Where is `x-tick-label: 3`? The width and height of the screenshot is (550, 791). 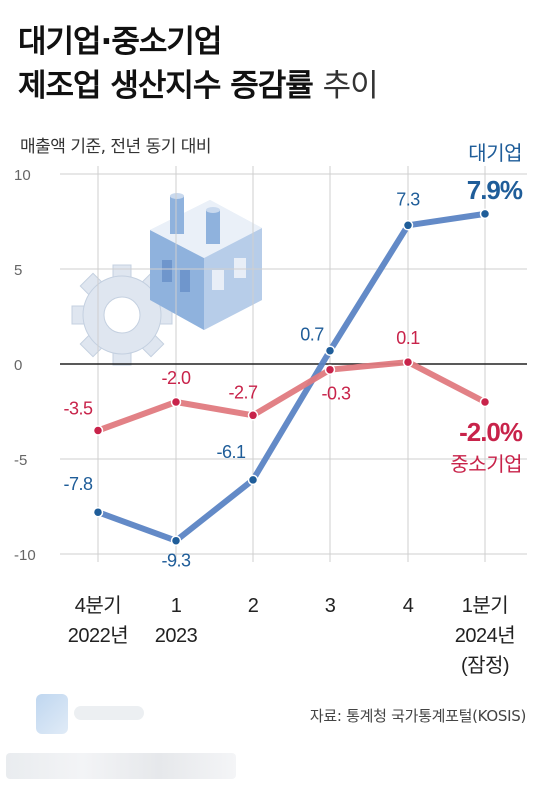
x-tick-label: 3 is located at coordinates (330, 606).